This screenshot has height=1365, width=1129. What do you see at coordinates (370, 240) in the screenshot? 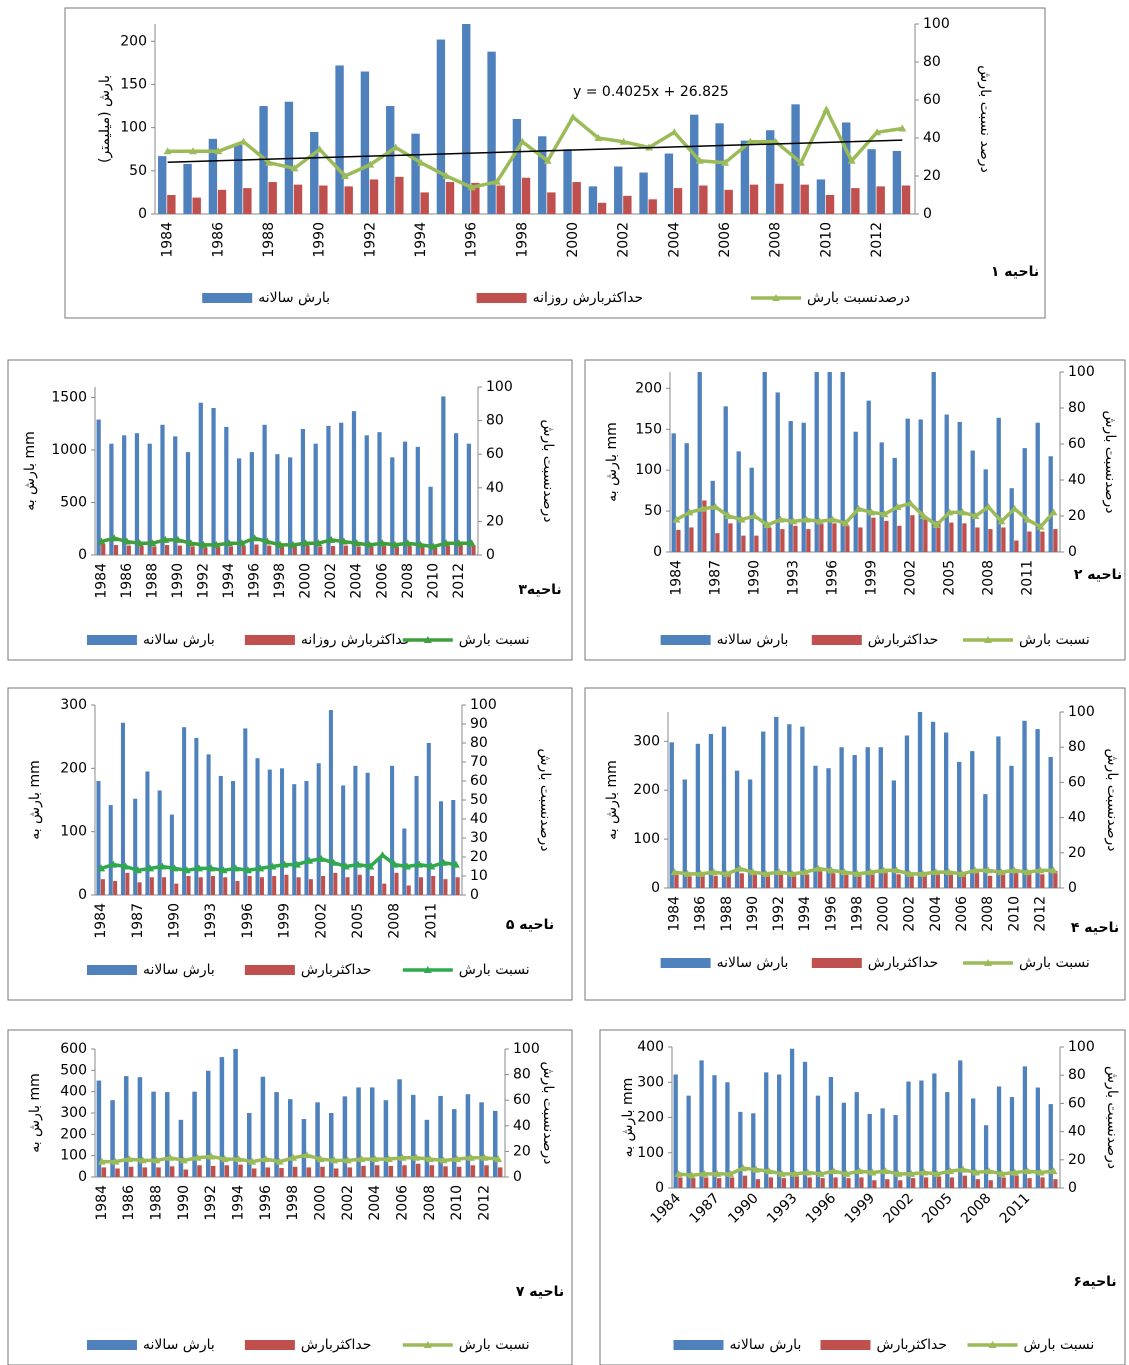
I see `x-tick-label: 1992` at bounding box center [370, 240].